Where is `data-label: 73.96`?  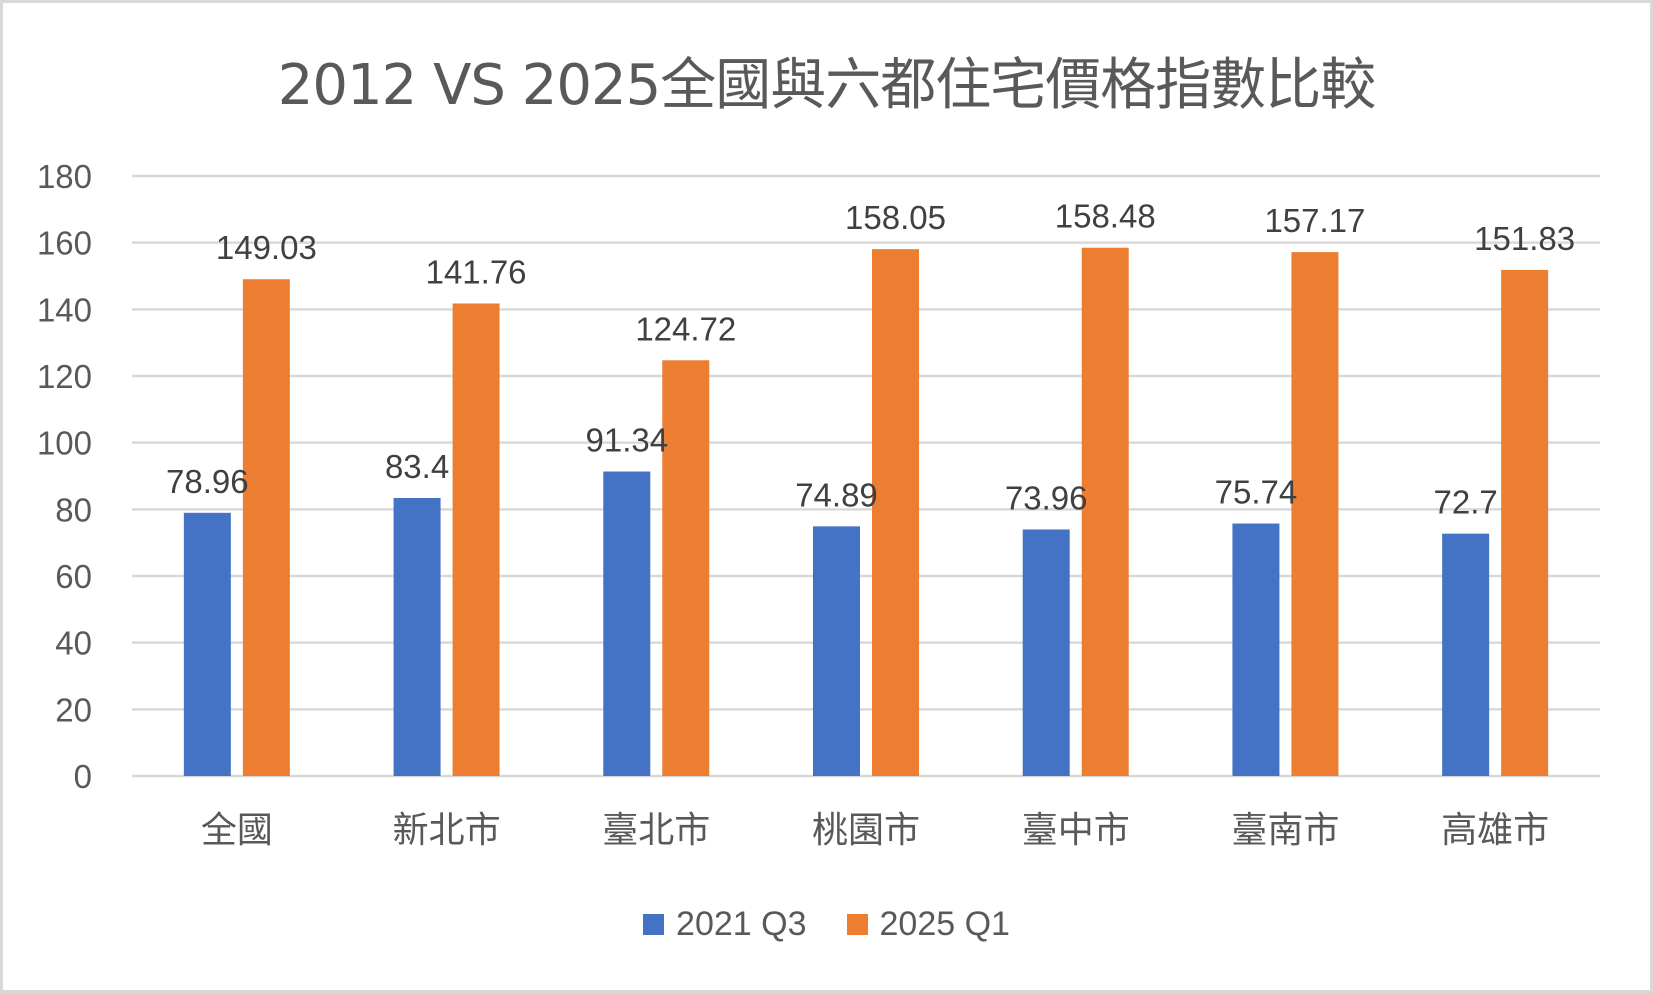
data-label: 73.96 is located at coordinates (1046, 497).